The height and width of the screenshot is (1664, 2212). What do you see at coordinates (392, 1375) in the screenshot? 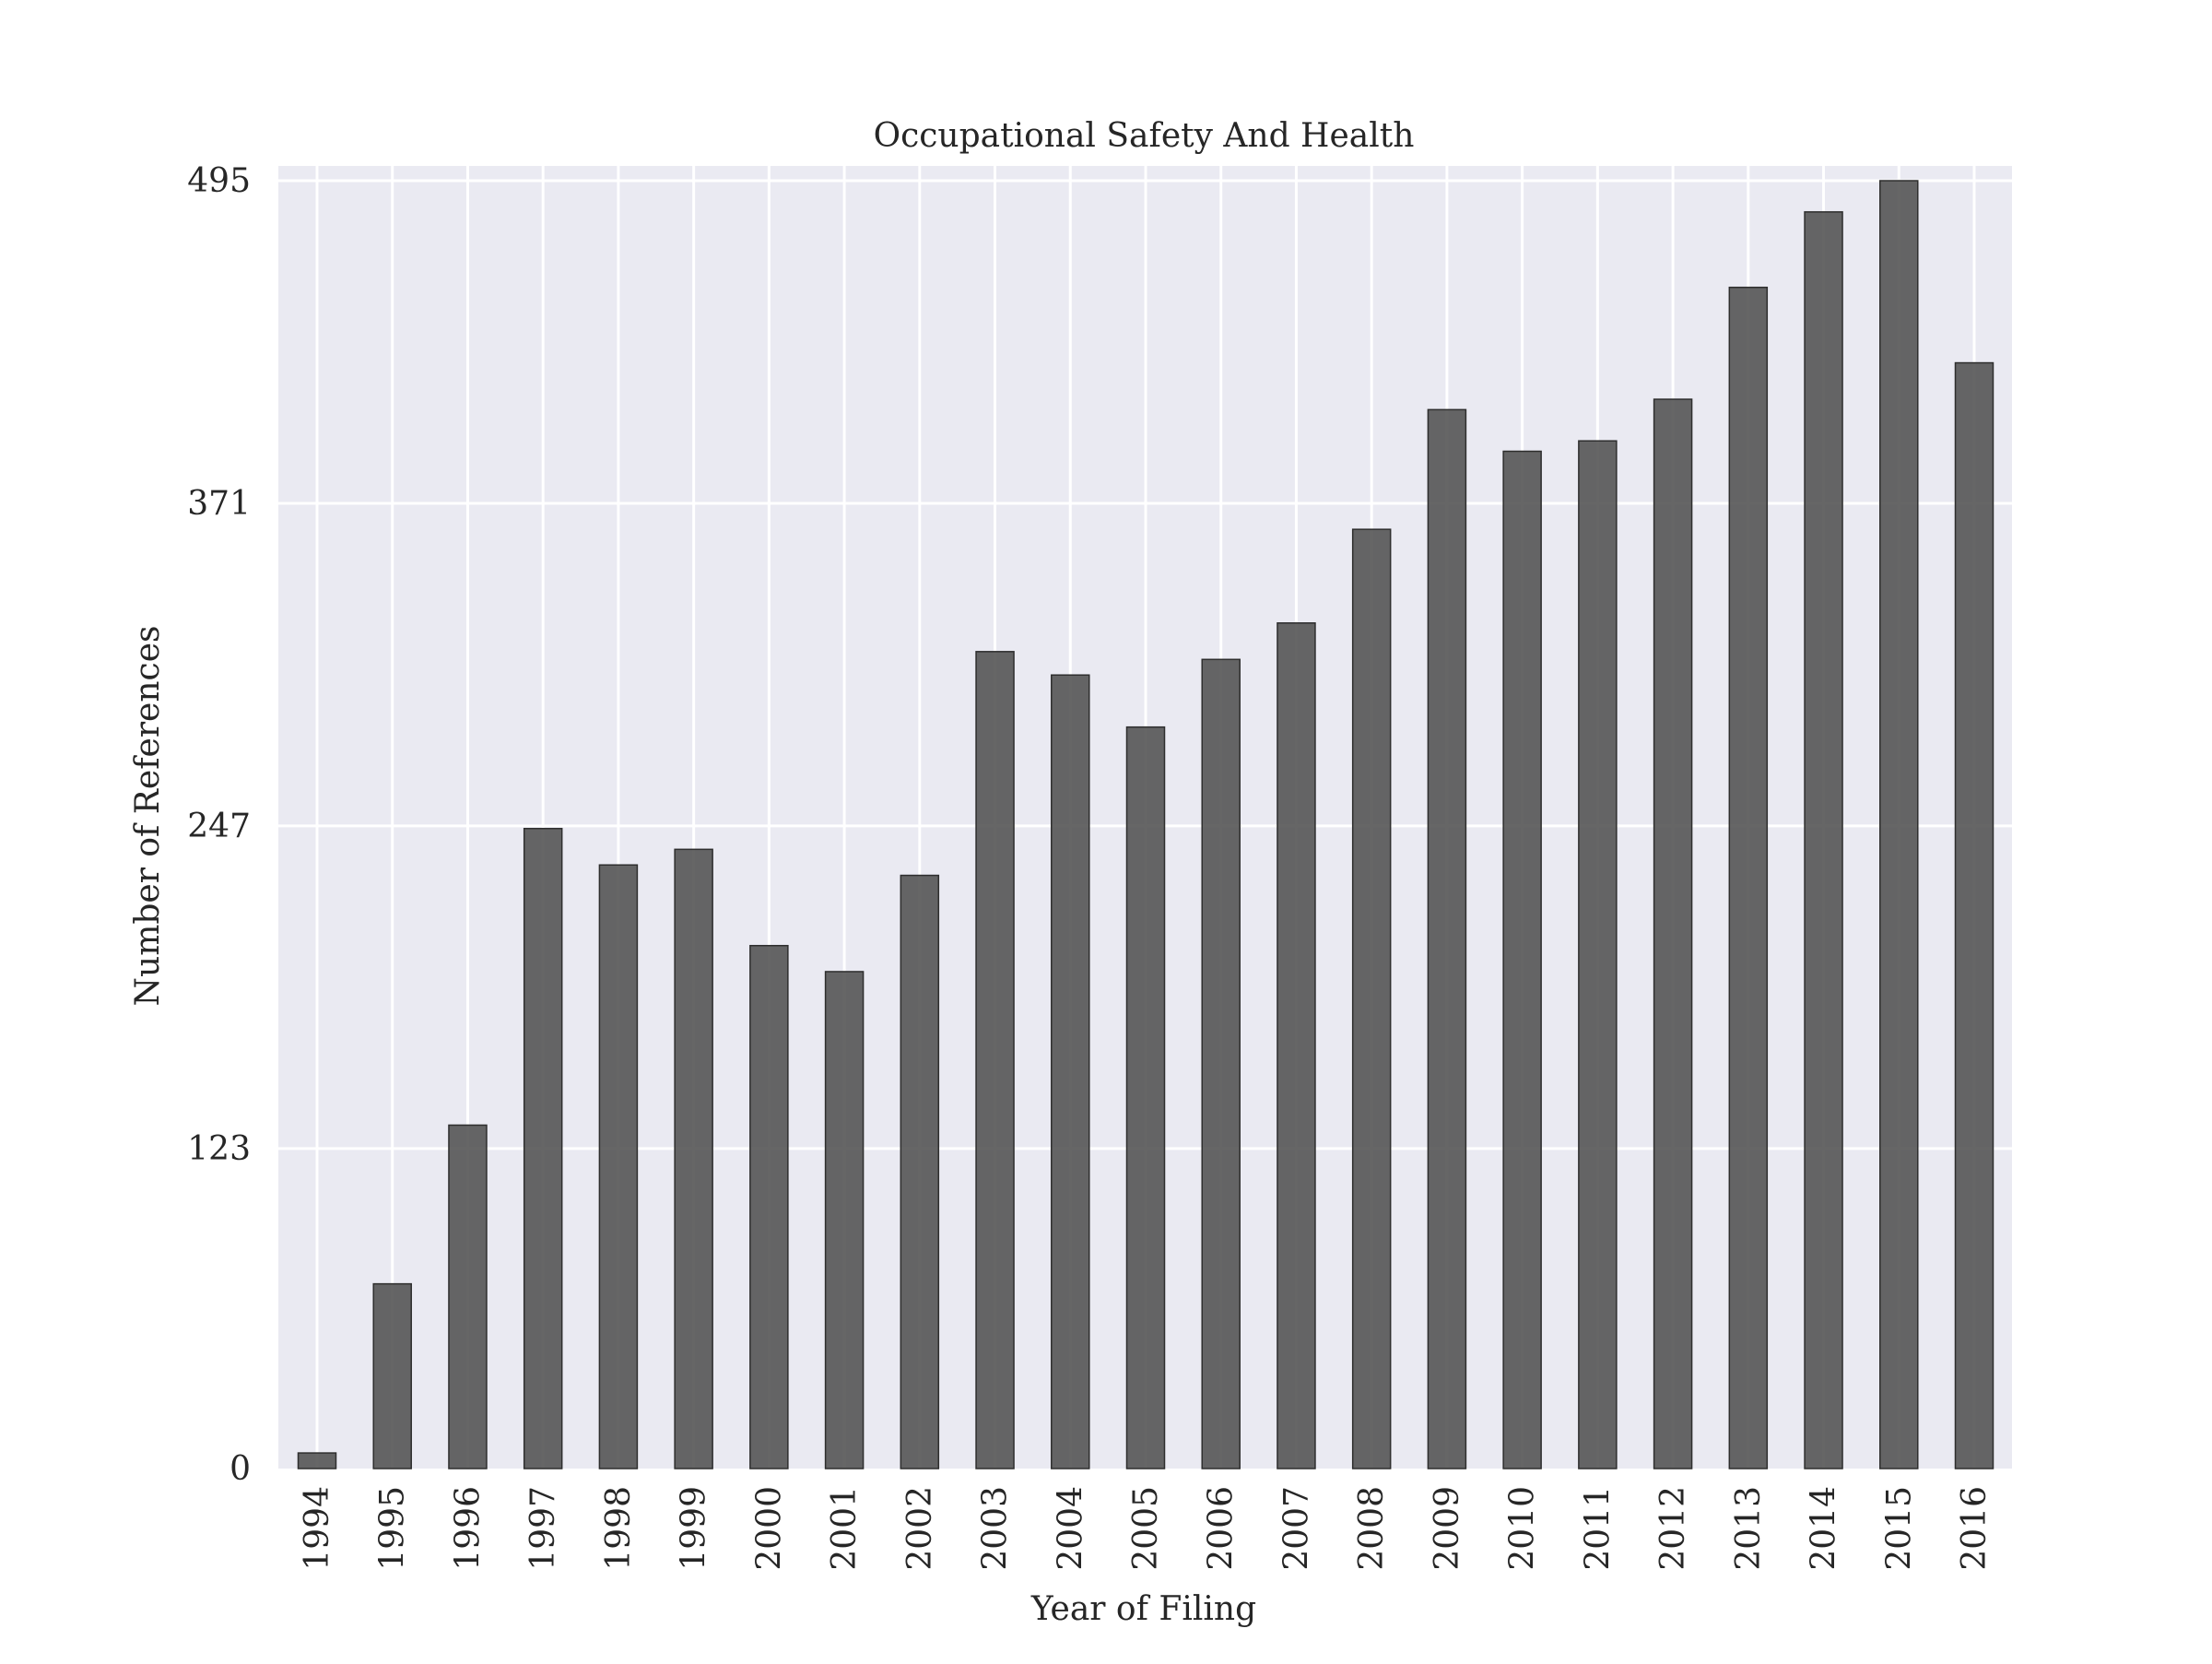
I see `bar-1995` at bounding box center [392, 1375].